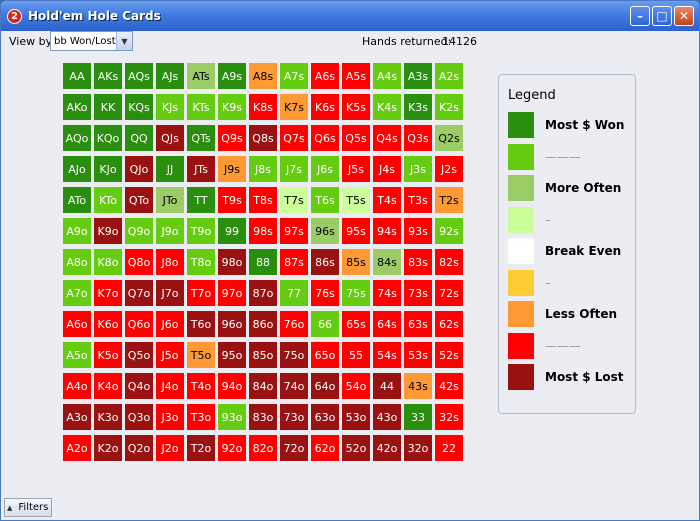  I want to click on hand-cell: 74s, so click(387, 293).